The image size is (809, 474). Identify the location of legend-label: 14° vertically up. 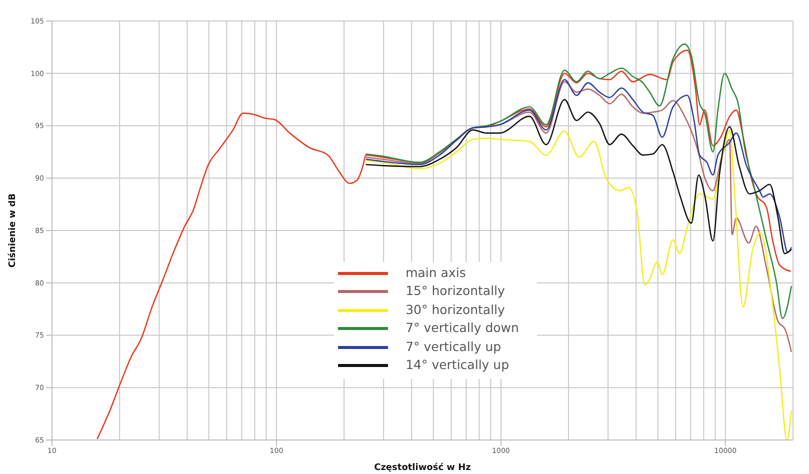
(458, 365).